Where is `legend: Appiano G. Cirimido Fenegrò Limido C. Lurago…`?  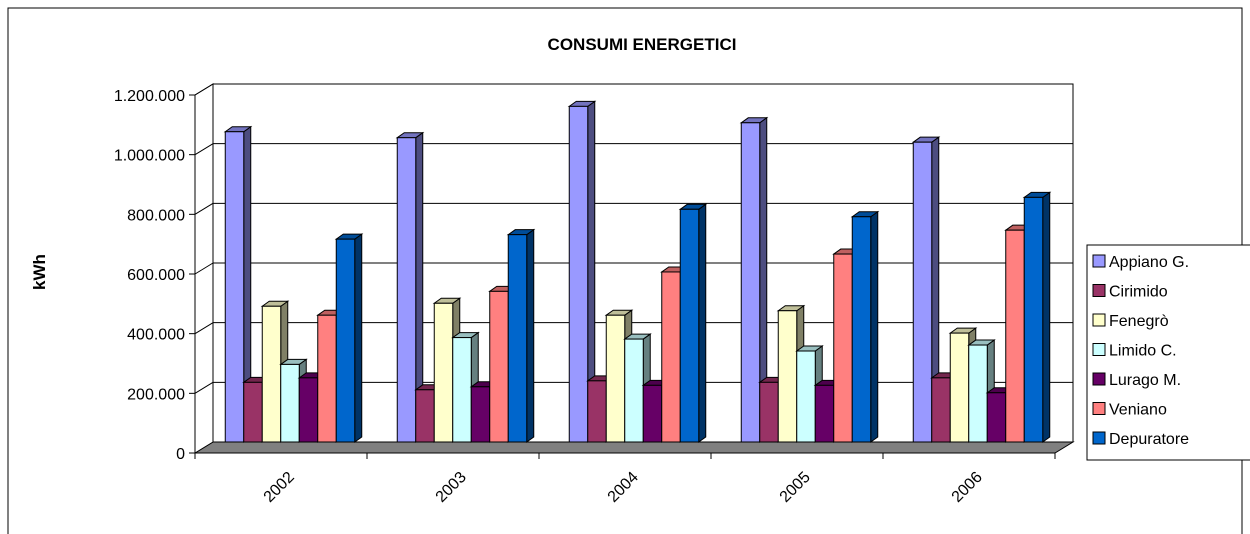 legend: Appiano G. Cirimido Fenegrò Limido C. Lurago… is located at coordinates (1168, 352).